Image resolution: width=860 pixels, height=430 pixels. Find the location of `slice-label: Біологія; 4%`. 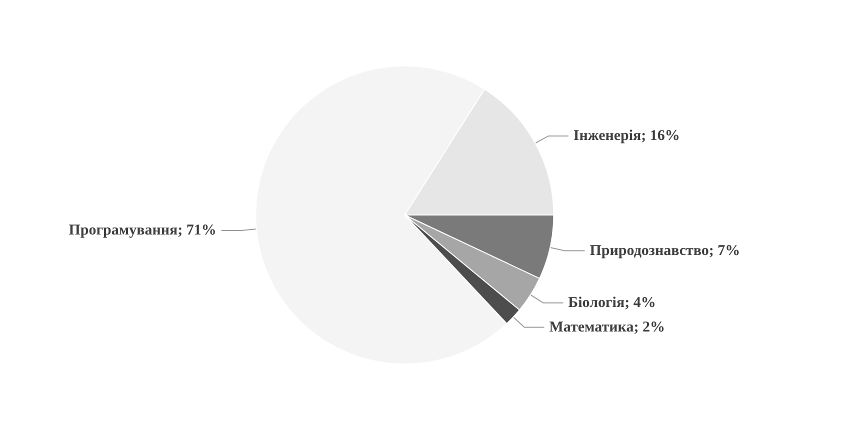

slice-label: Біологія; 4% is located at coordinates (612, 302).